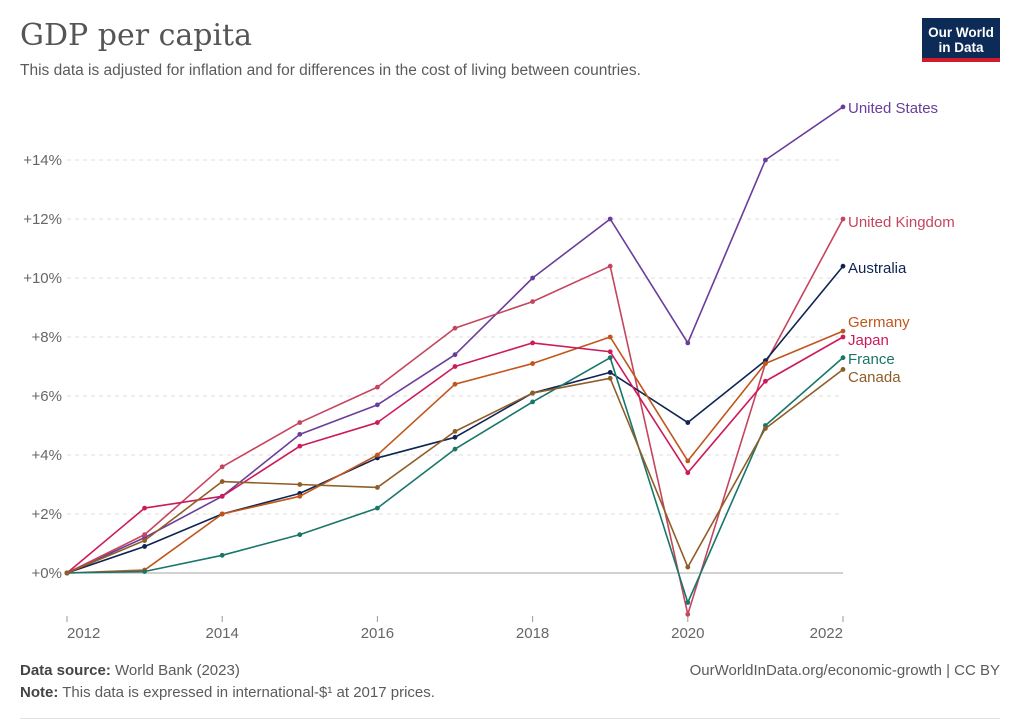 This screenshot has height=728, width=1020. Describe the element at coordinates (877, 268) in the screenshot. I see `series-label-australia: Australia` at that location.